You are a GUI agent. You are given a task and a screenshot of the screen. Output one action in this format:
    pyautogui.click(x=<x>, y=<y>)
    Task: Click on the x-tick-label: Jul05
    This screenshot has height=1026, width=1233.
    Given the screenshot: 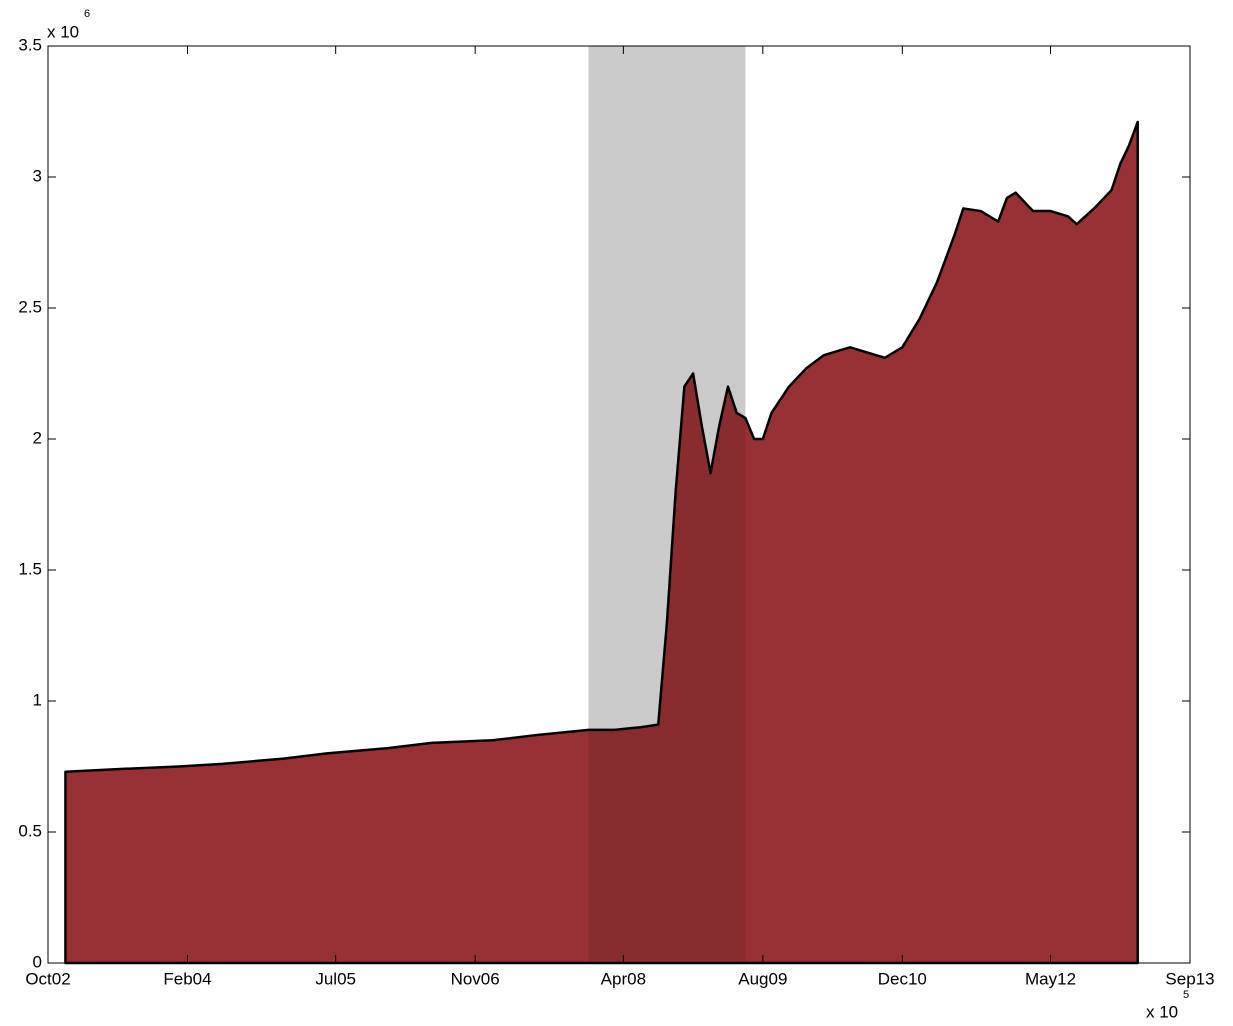 What is the action you would take?
    pyautogui.click(x=335, y=978)
    